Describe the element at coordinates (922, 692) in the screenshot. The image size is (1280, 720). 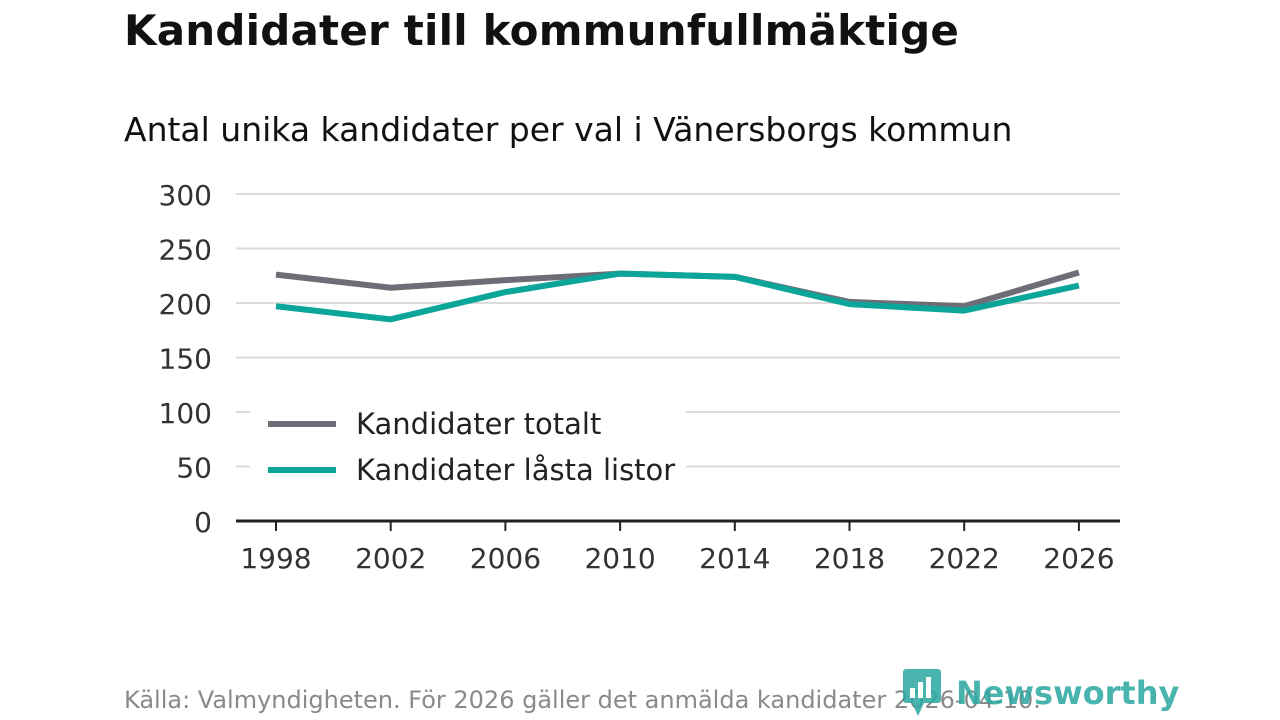
I see `newsworthy-logo-icon` at that location.